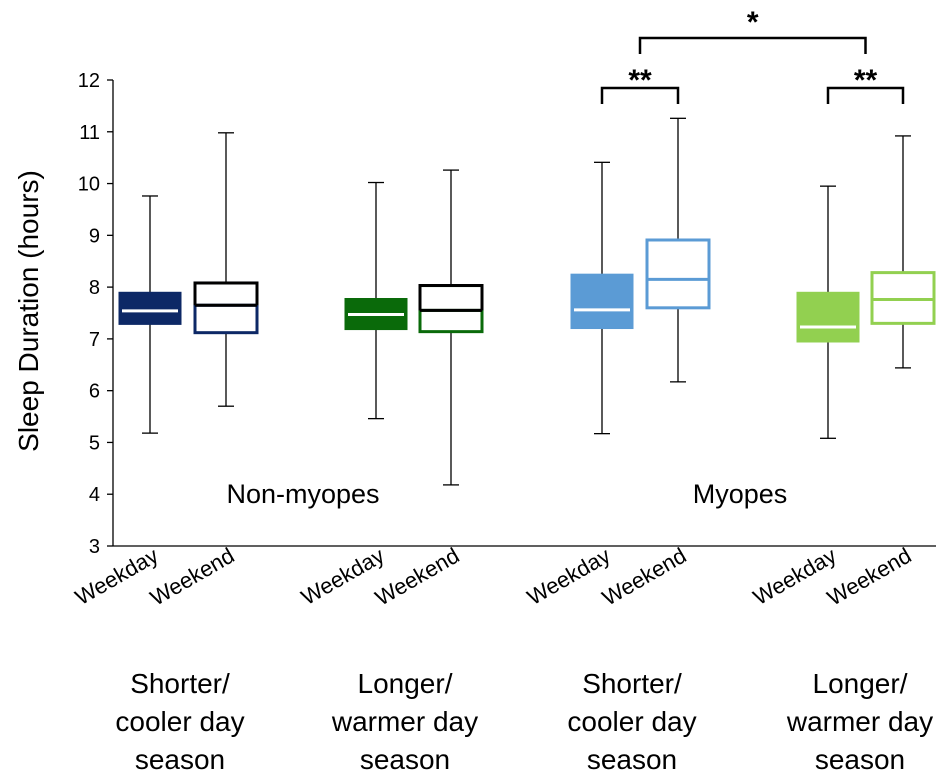 The height and width of the screenshot is (772, 946). Describe the element at coordinates (752, 55) in the screenshot. I see `significance-brackets: ** ***` at that location.